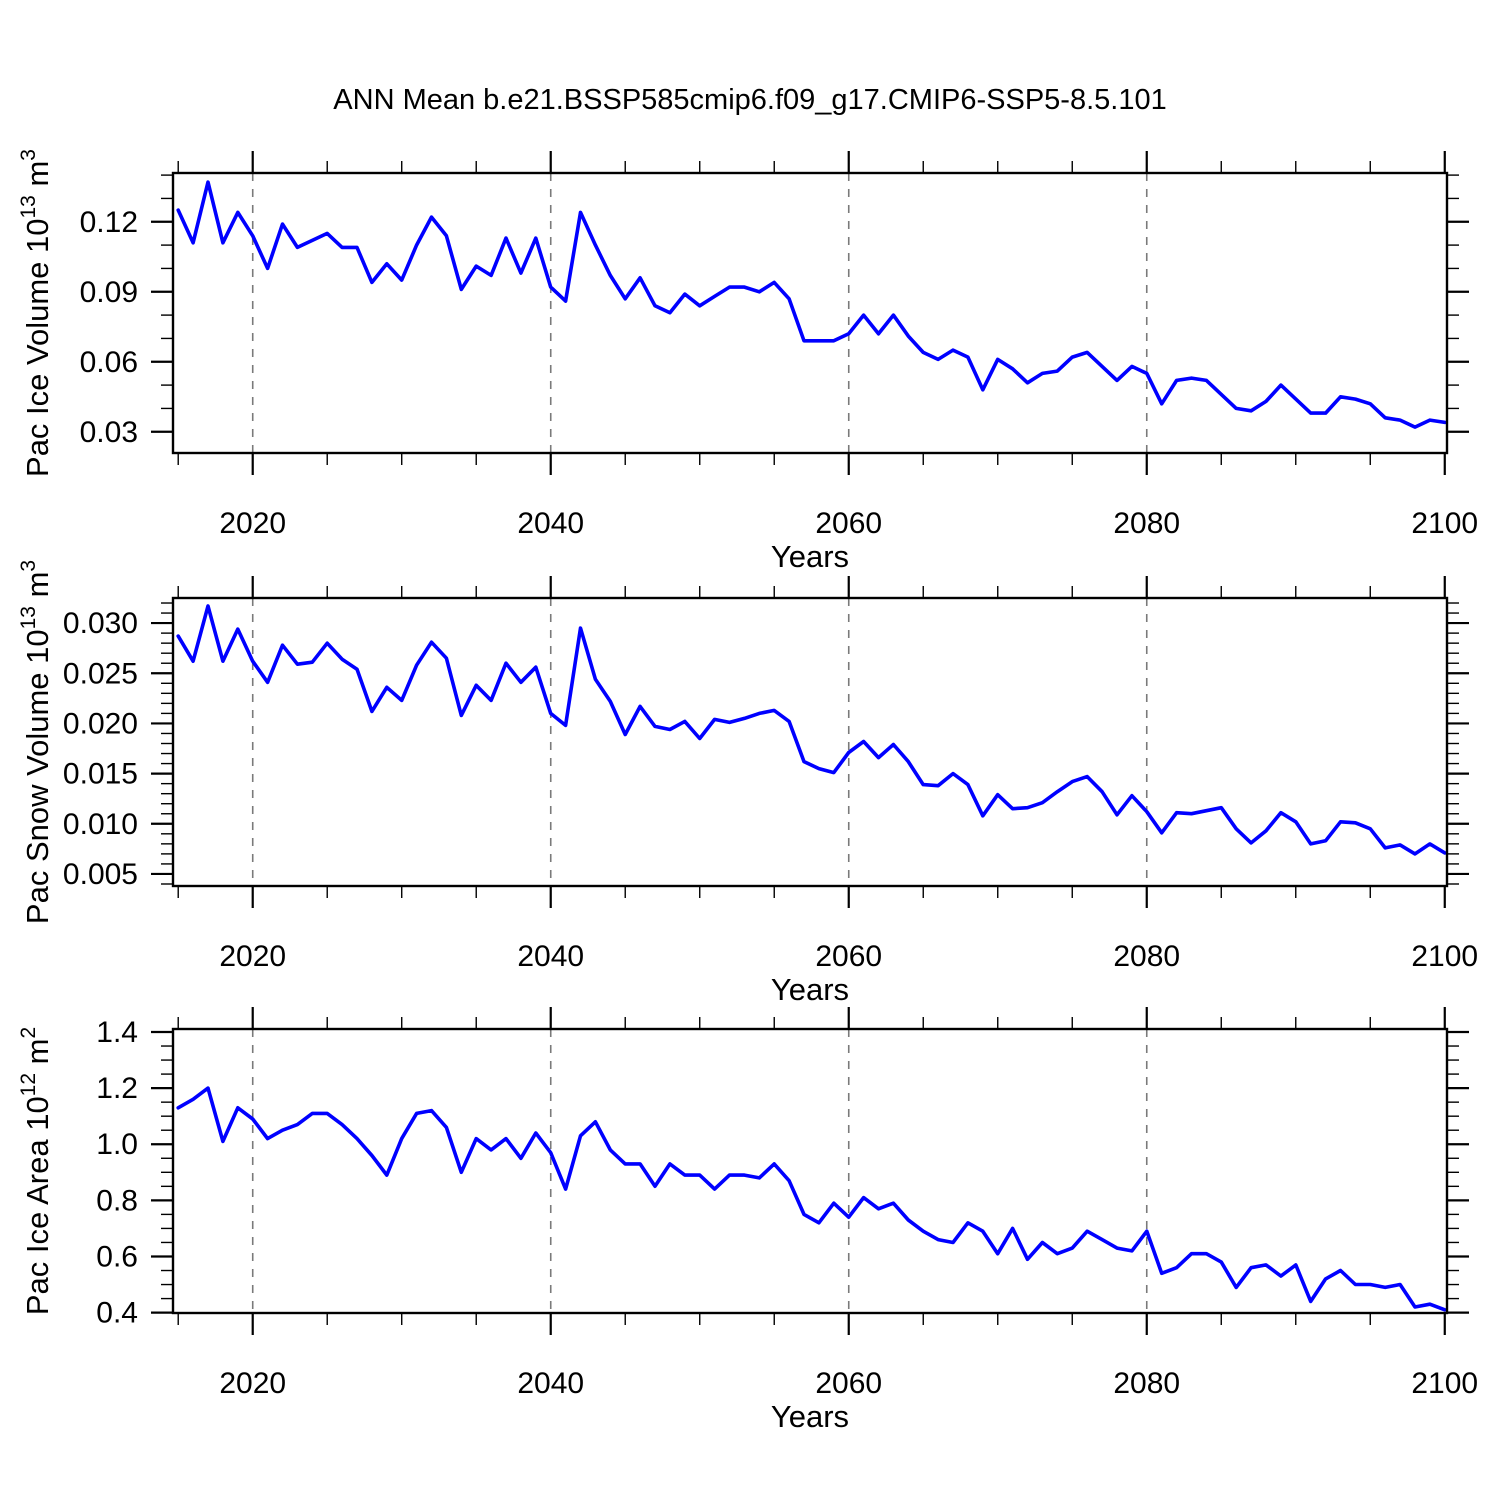 The image size is (1500, 1500). Describe the element at coordinates (811, 730) in the screenshot. I see `series-pac-snow-volume` at that location.